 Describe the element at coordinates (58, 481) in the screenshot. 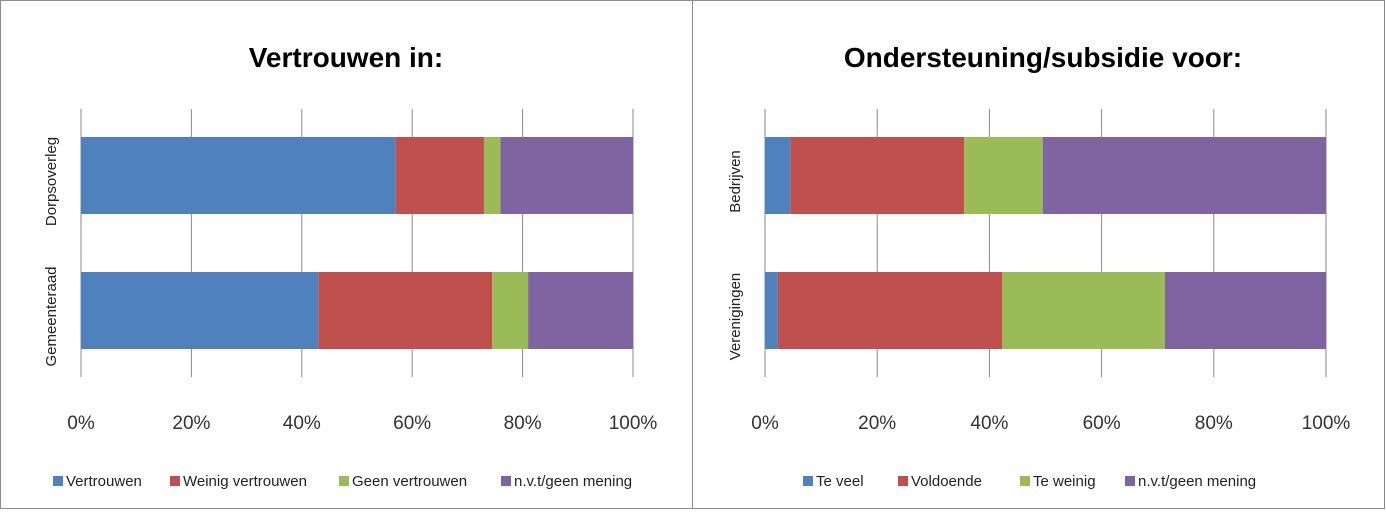

I see `legend-swatch-vertrouwen` at that location.